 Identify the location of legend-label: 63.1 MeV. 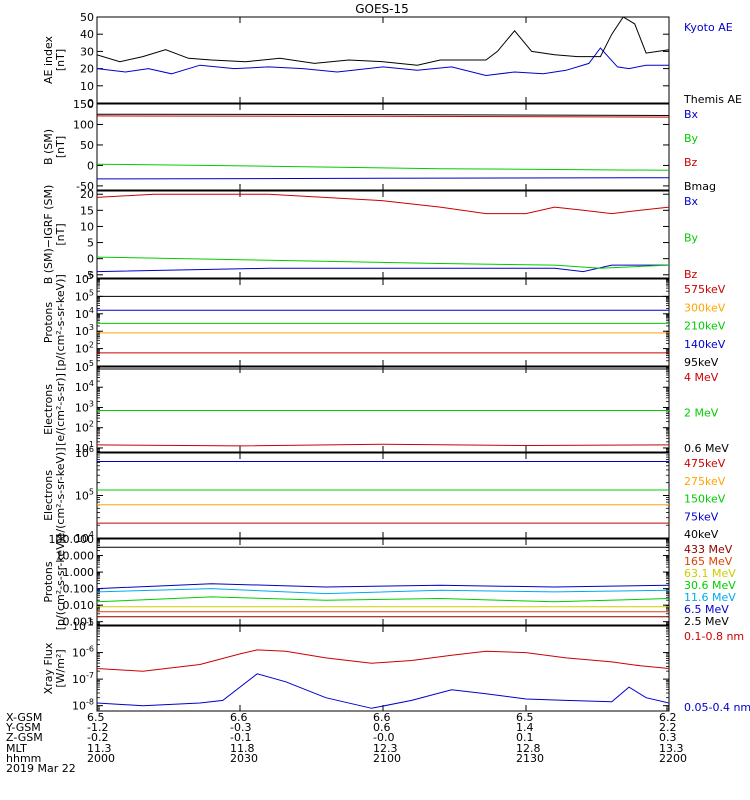
(710, 573).